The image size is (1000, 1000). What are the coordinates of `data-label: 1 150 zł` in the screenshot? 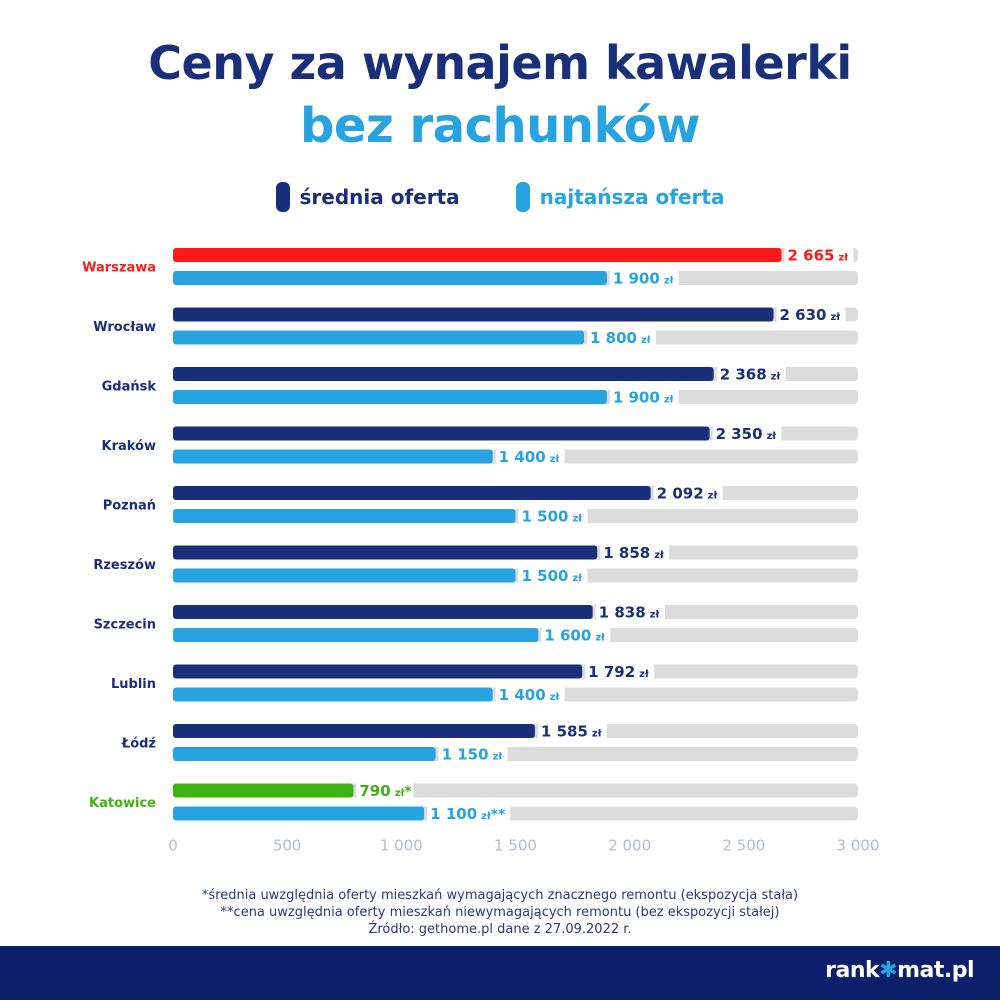 It's located at (472, 755).